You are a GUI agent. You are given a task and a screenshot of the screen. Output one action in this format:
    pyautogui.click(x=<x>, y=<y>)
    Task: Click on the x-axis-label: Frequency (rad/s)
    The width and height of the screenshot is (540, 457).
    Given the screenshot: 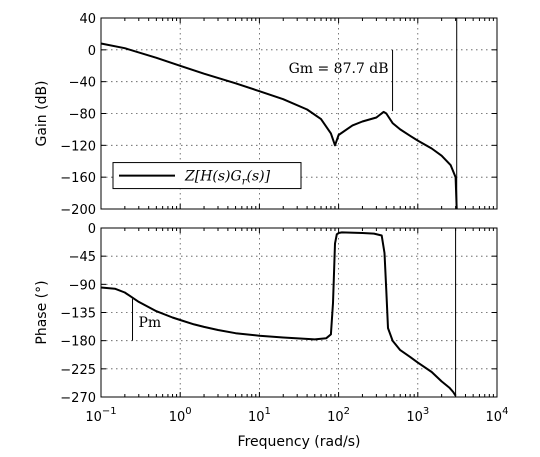 What is the action you would take?
    pyautogui.click(x=299, y=442)
    